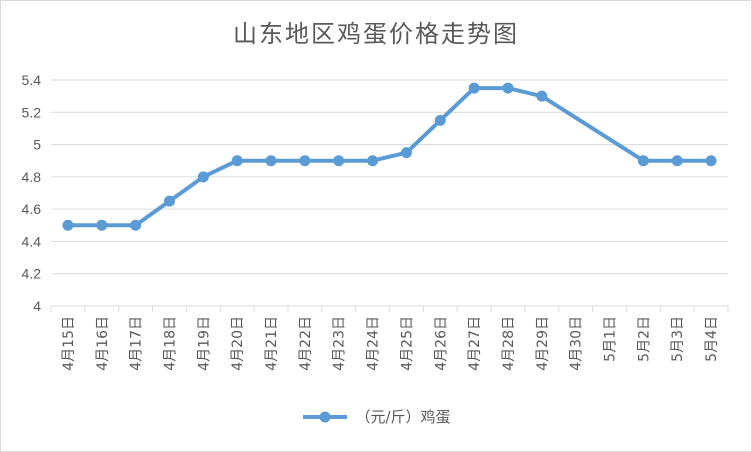  I want to click on y-tick-label: 4.2, so click(32, 274).